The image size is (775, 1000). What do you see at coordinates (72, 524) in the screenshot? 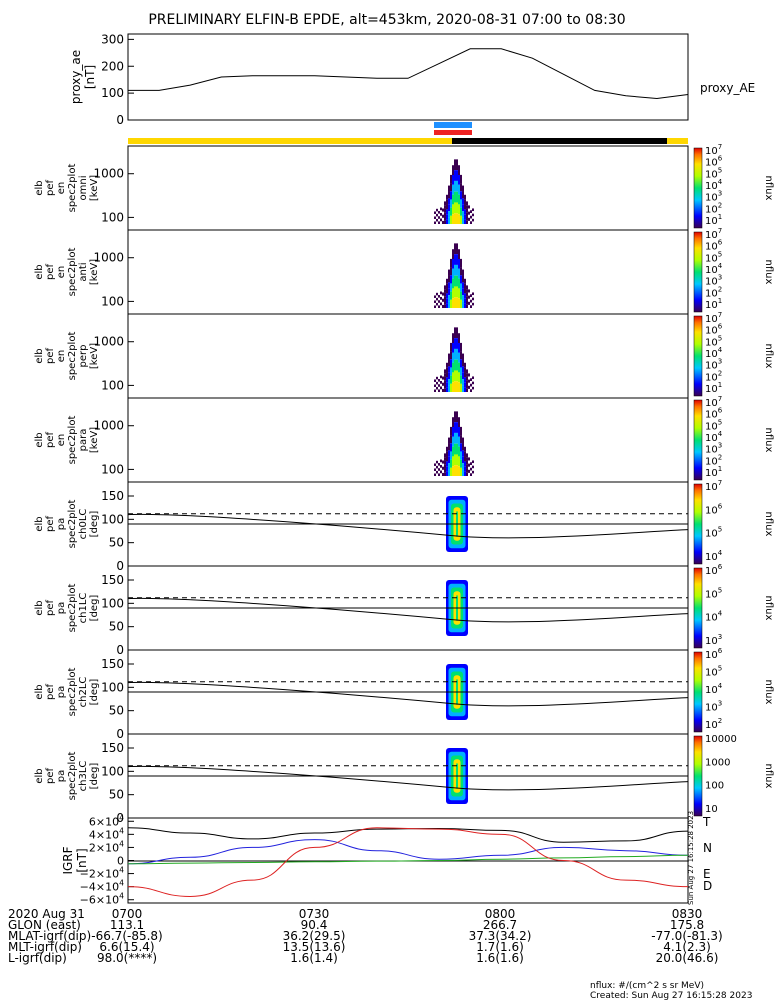
I see `pa-ylabel: spec2plot` at bounding box center [72, 524].